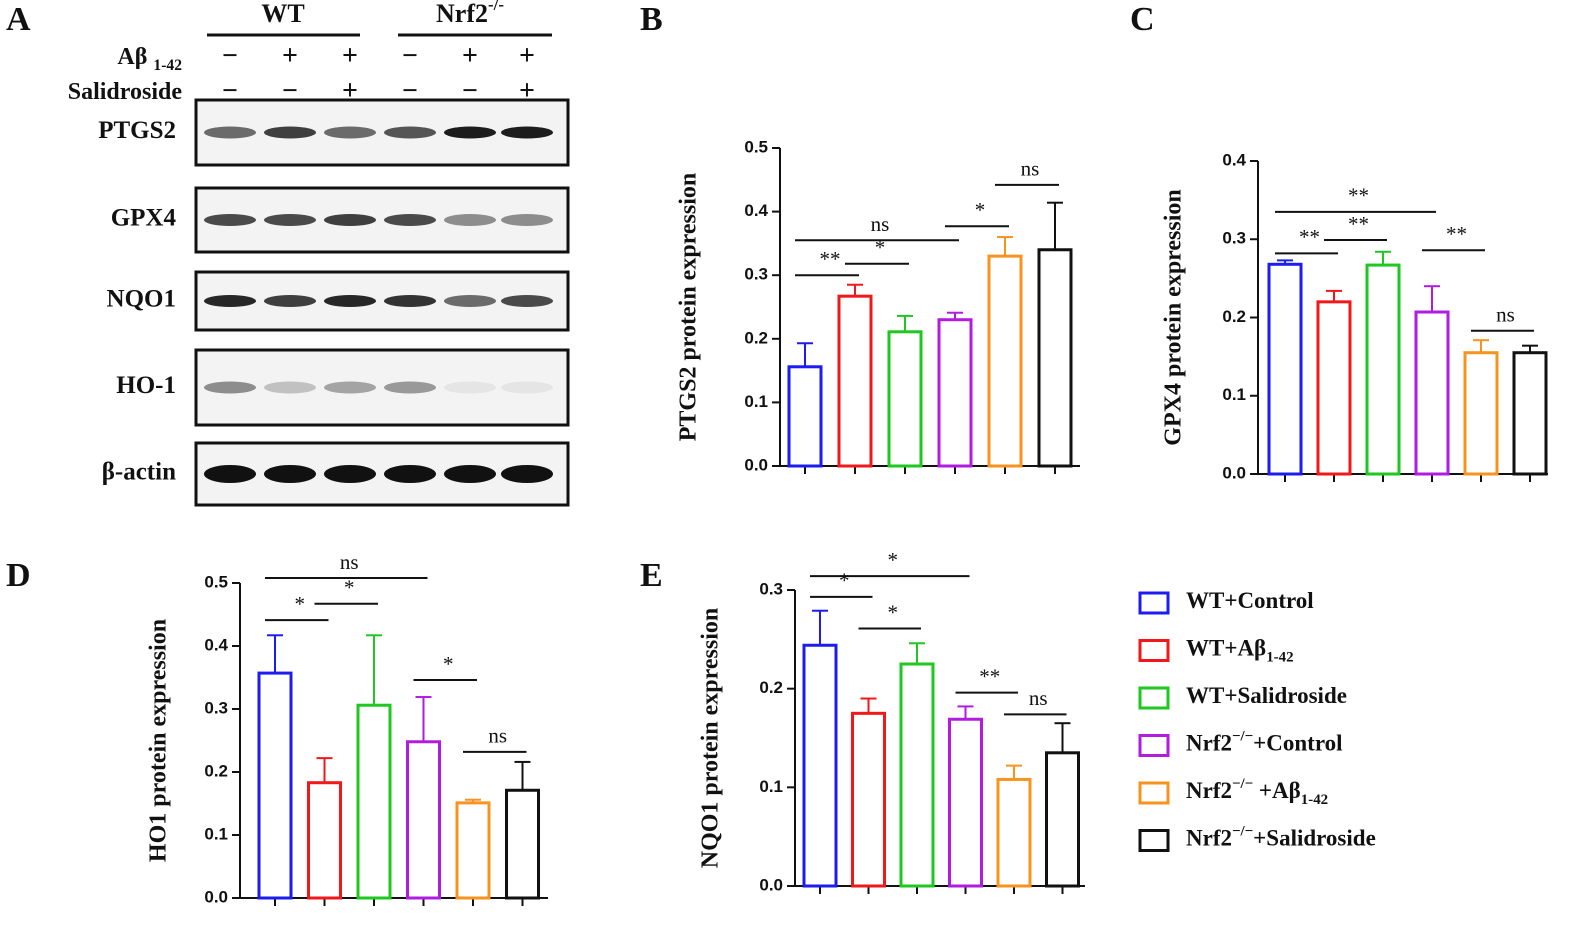 This screenshot has width=1594, height=926. I want to click on significance-label: **, so click(1456, 234).